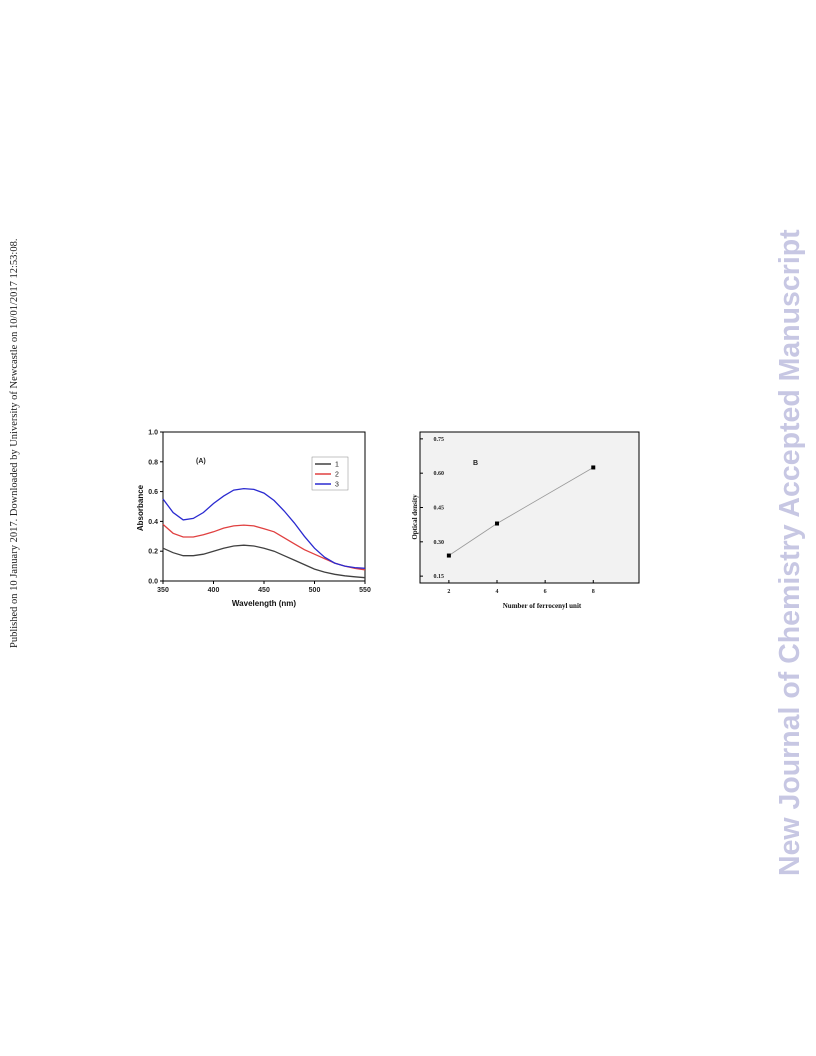  Describe the element at coordinates (264, 528) in the screenshot. I see `chart-a-series-3-line` at that location.